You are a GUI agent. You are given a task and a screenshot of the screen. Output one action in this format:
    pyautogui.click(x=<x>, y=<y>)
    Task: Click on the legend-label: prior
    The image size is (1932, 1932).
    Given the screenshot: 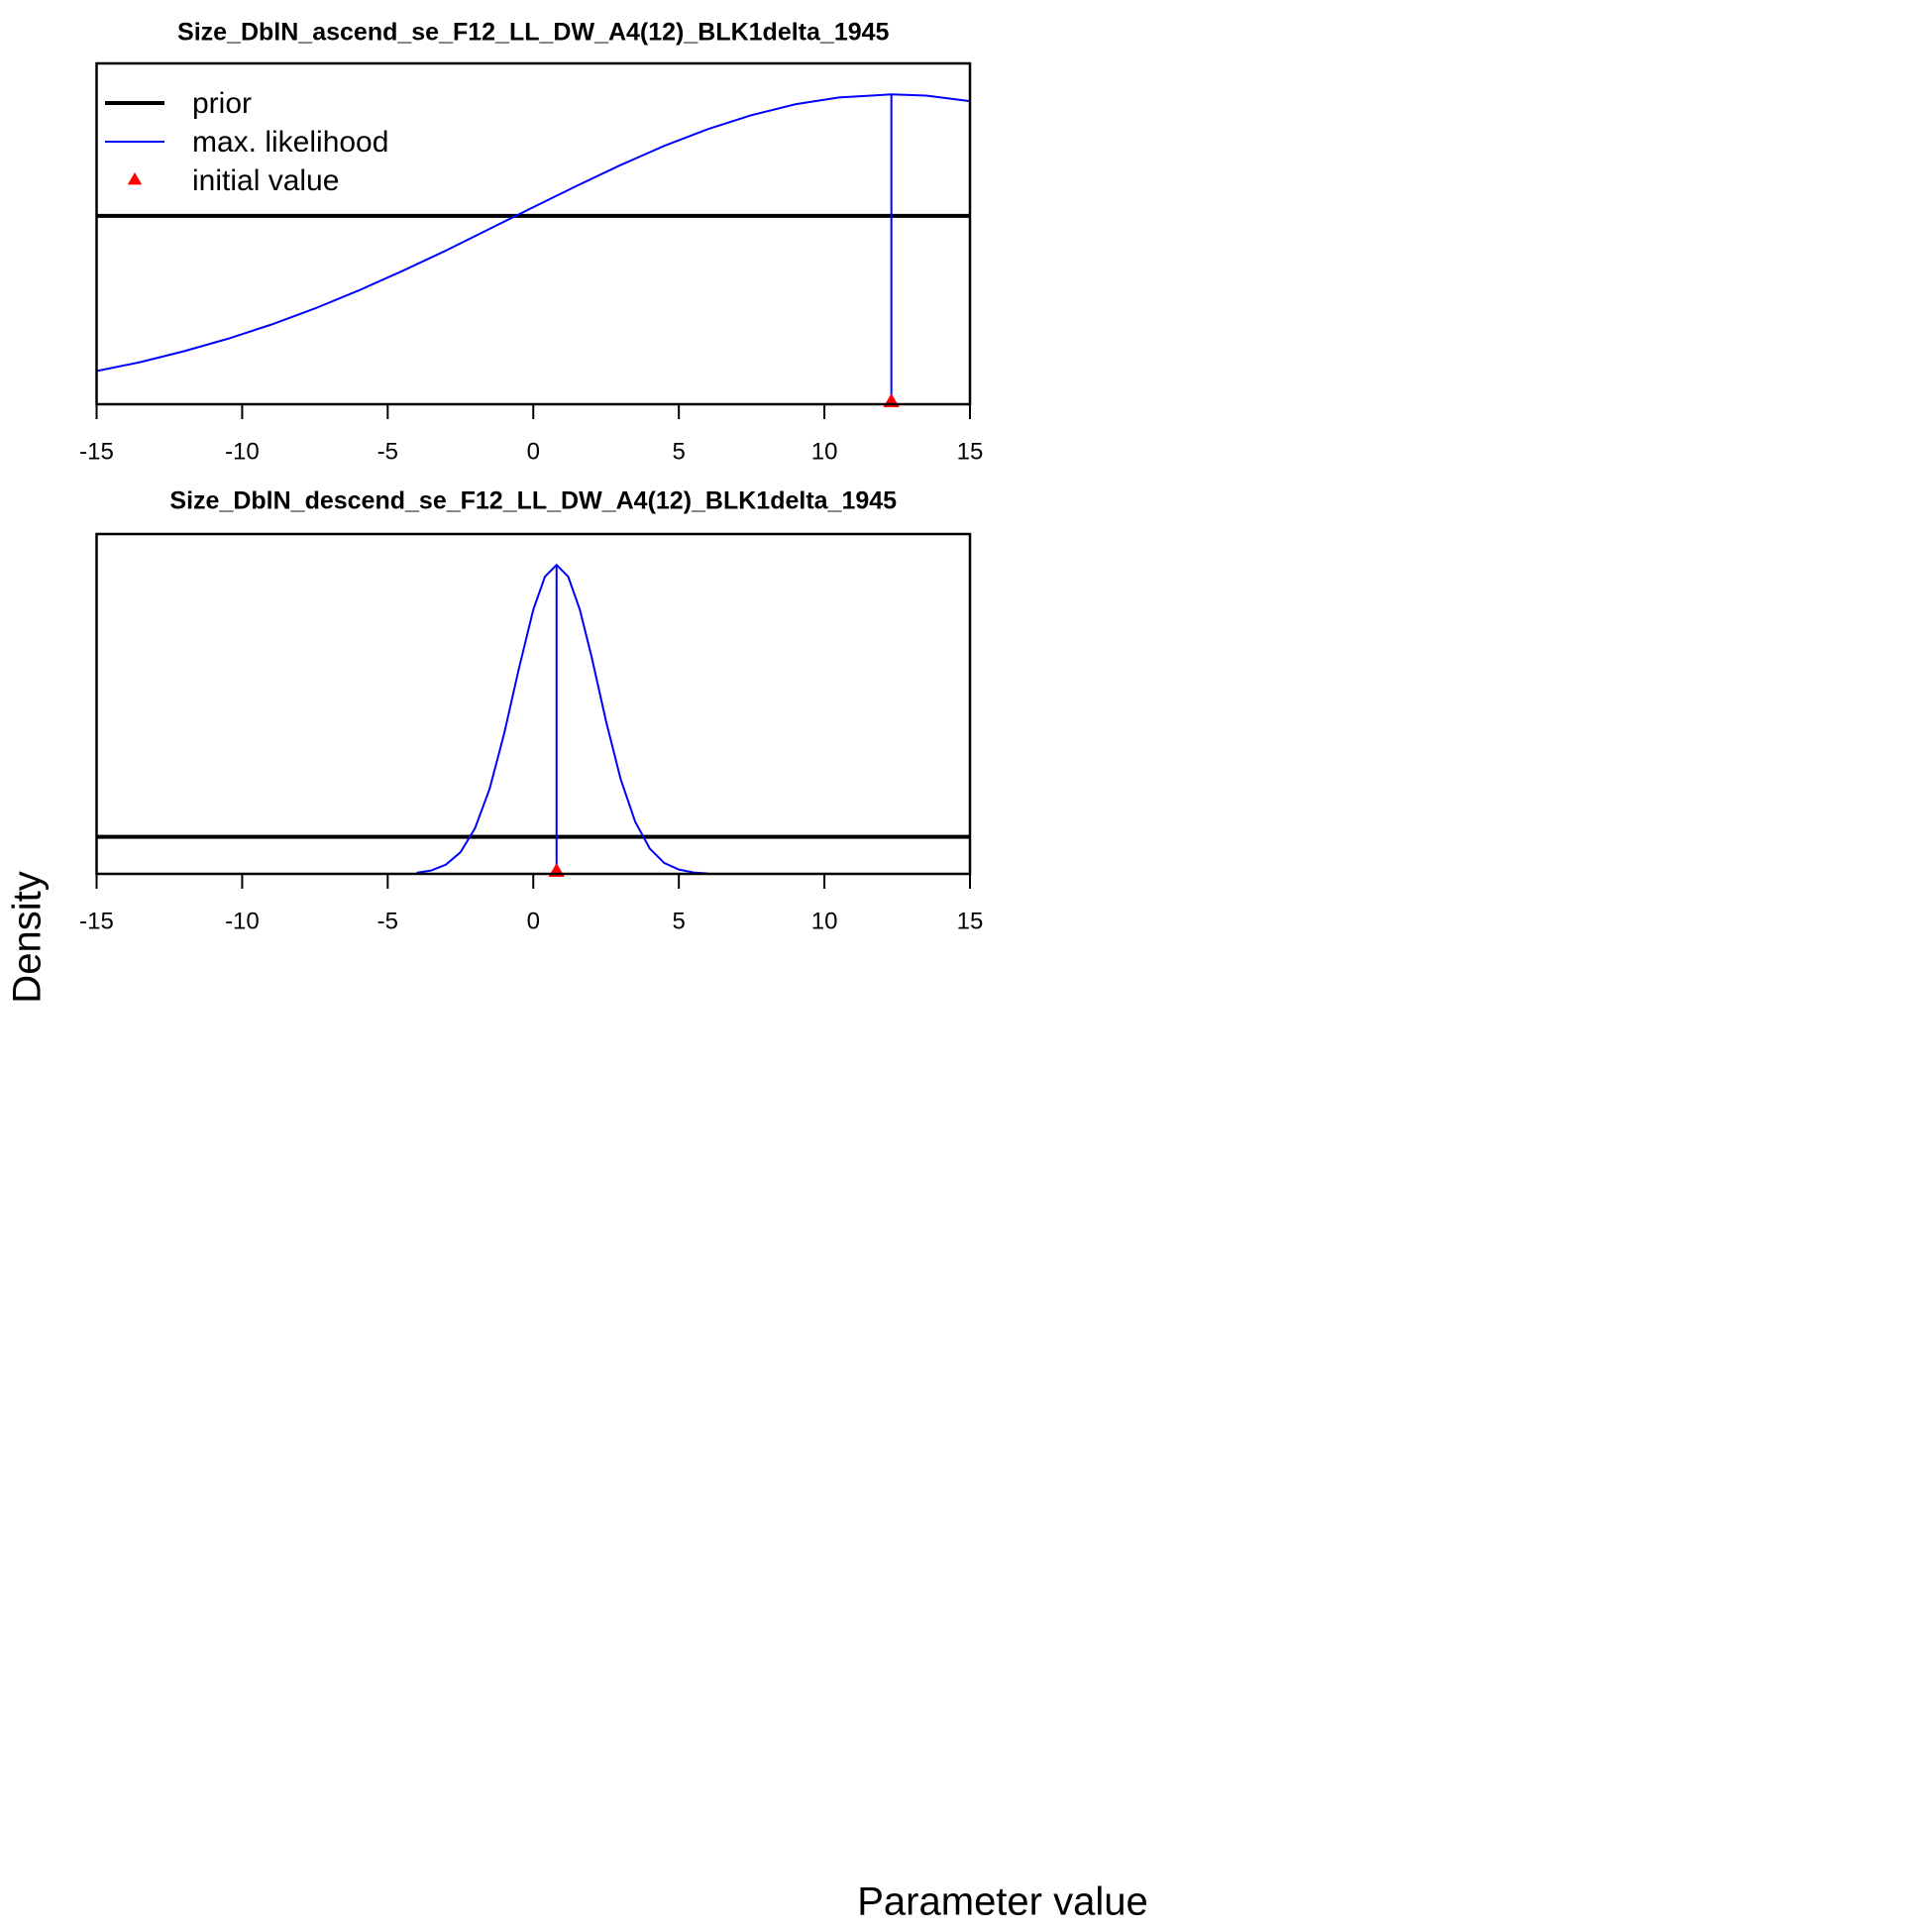 What is the action you would take?
    pyautogui.click(x=222, y=103)
    